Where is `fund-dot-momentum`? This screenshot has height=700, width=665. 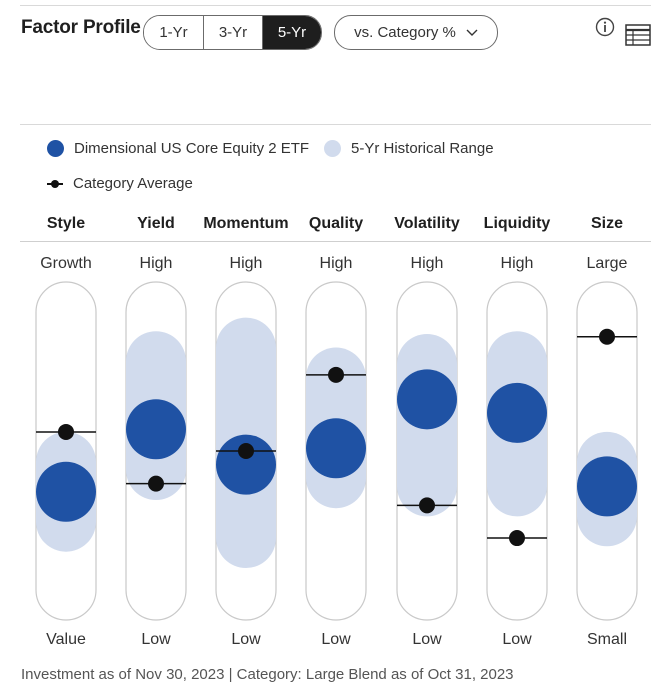 fund-dot-momentum is located at coordinates (246, 464).